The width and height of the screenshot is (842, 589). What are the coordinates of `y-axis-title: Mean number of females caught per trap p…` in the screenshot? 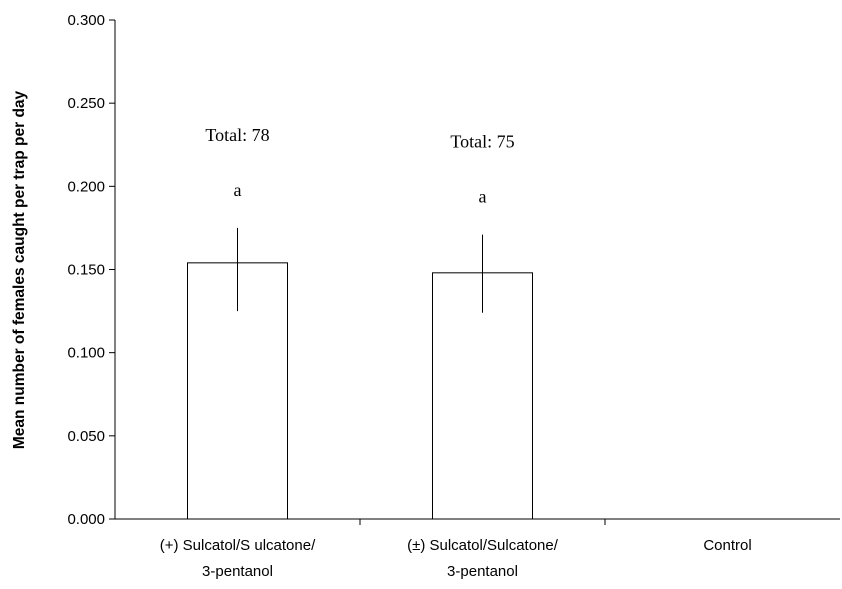 It's located at (19, 269).